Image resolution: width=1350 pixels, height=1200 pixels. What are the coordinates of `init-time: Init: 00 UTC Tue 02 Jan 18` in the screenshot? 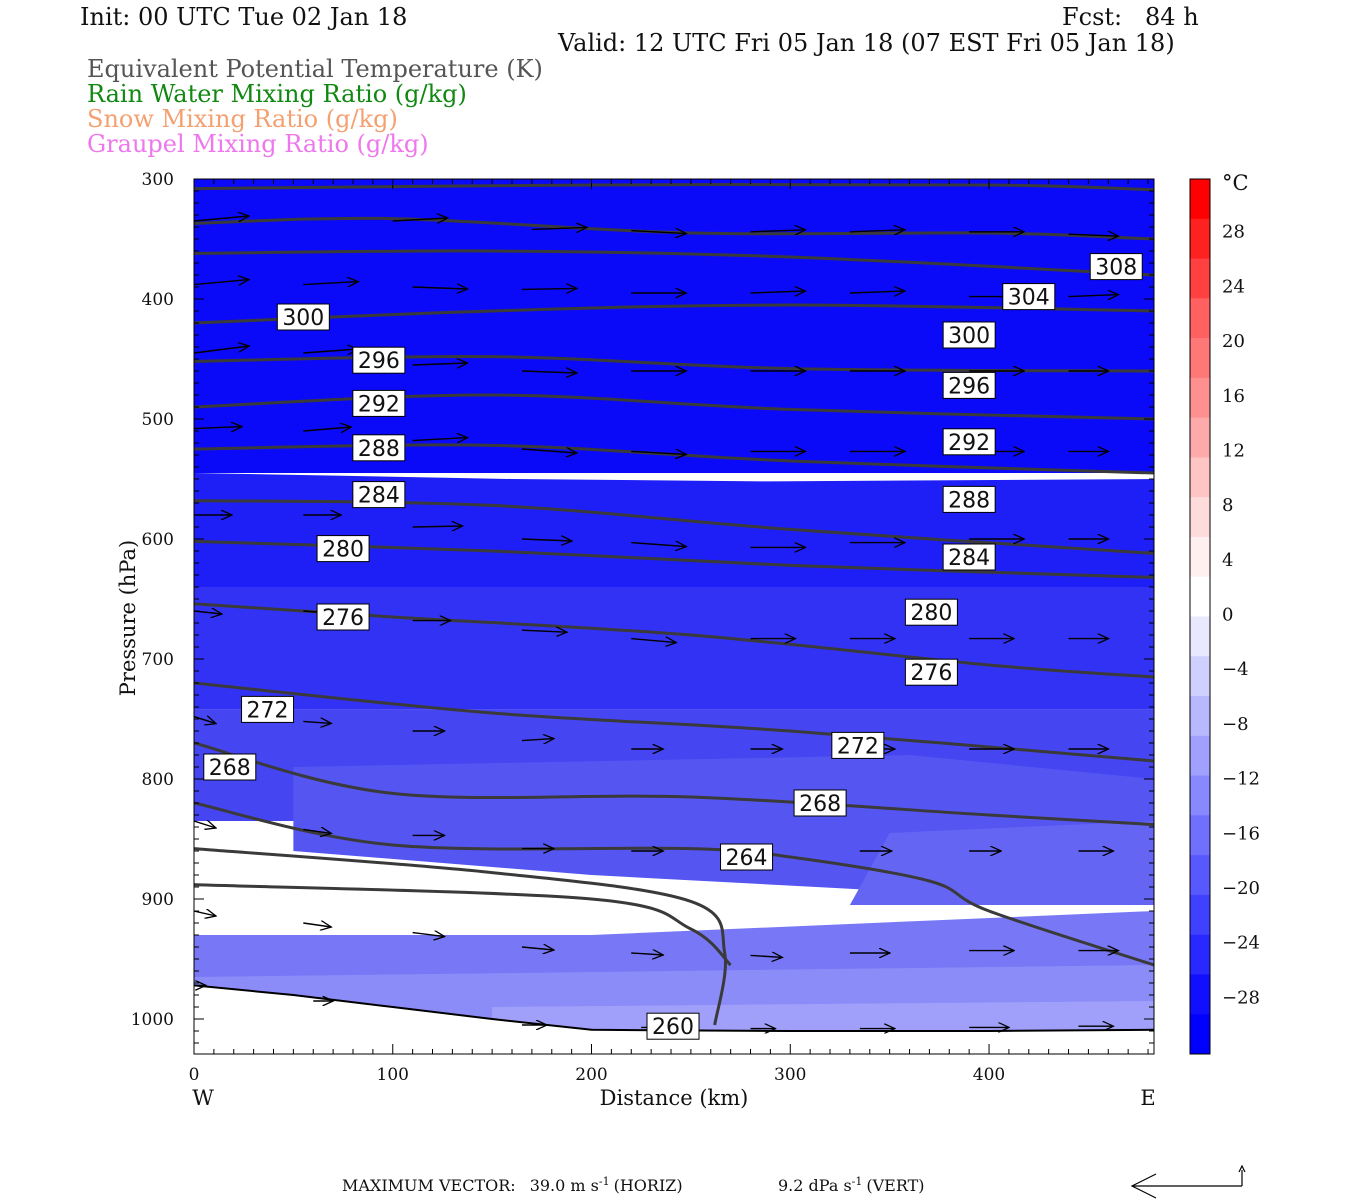 It's located at (244, 17).